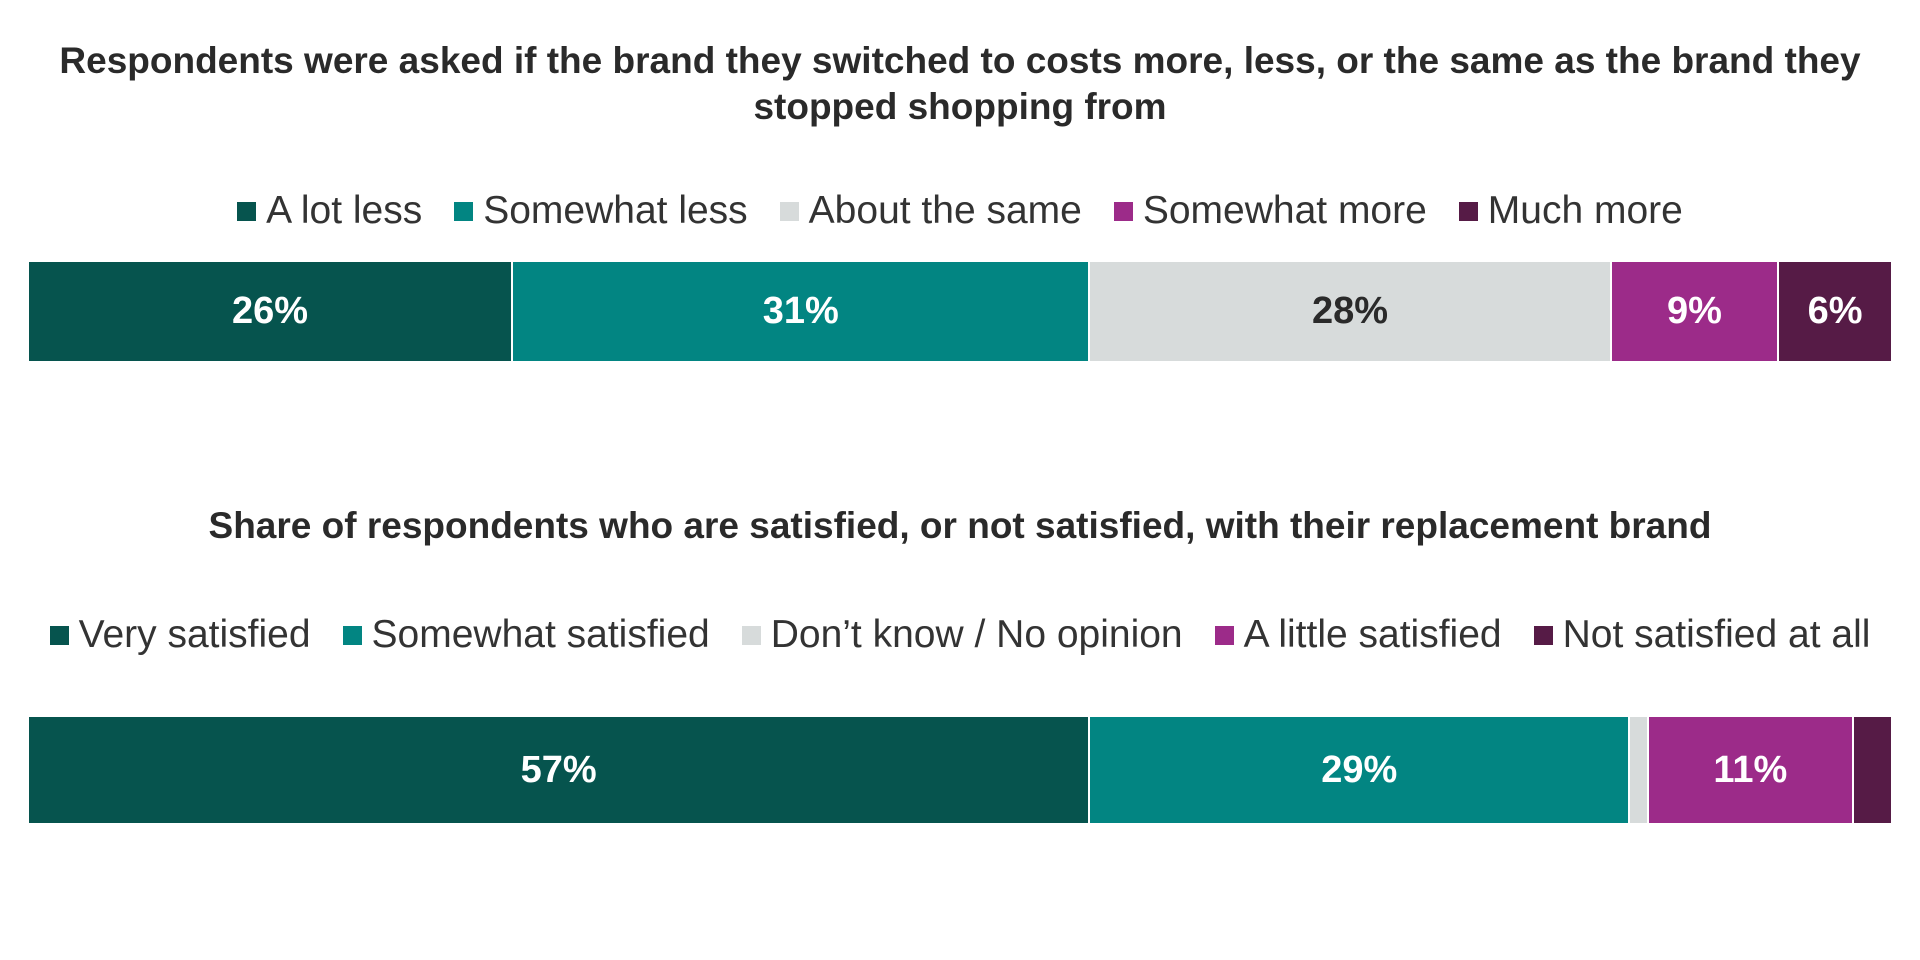 This screenshot has height=960, width=1920. I want to click on legend-label: Somewhat less, so click(615, 210).